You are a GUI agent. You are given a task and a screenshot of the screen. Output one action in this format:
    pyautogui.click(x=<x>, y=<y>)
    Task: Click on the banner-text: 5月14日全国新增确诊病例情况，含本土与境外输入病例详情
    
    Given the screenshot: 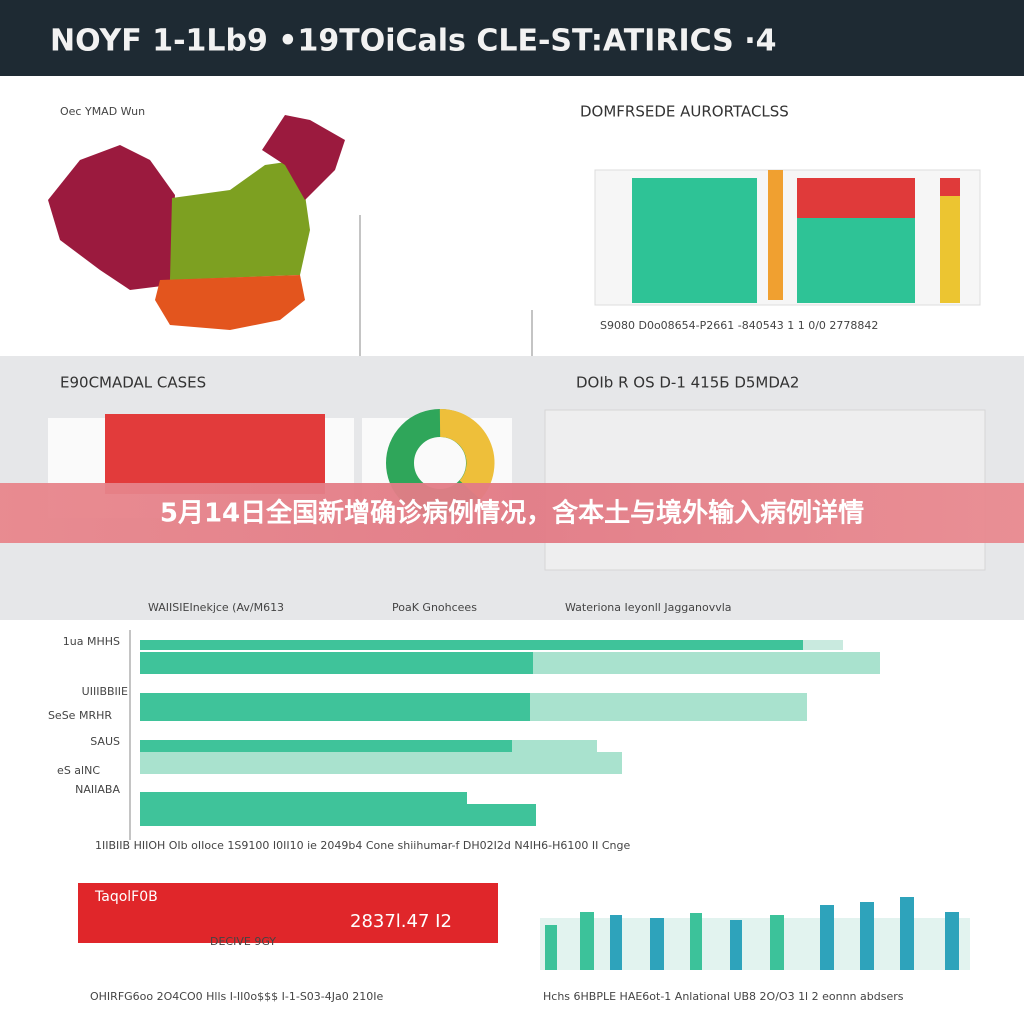 What is the action you would take?
    pyautogui.click(x=512, y=513)
    